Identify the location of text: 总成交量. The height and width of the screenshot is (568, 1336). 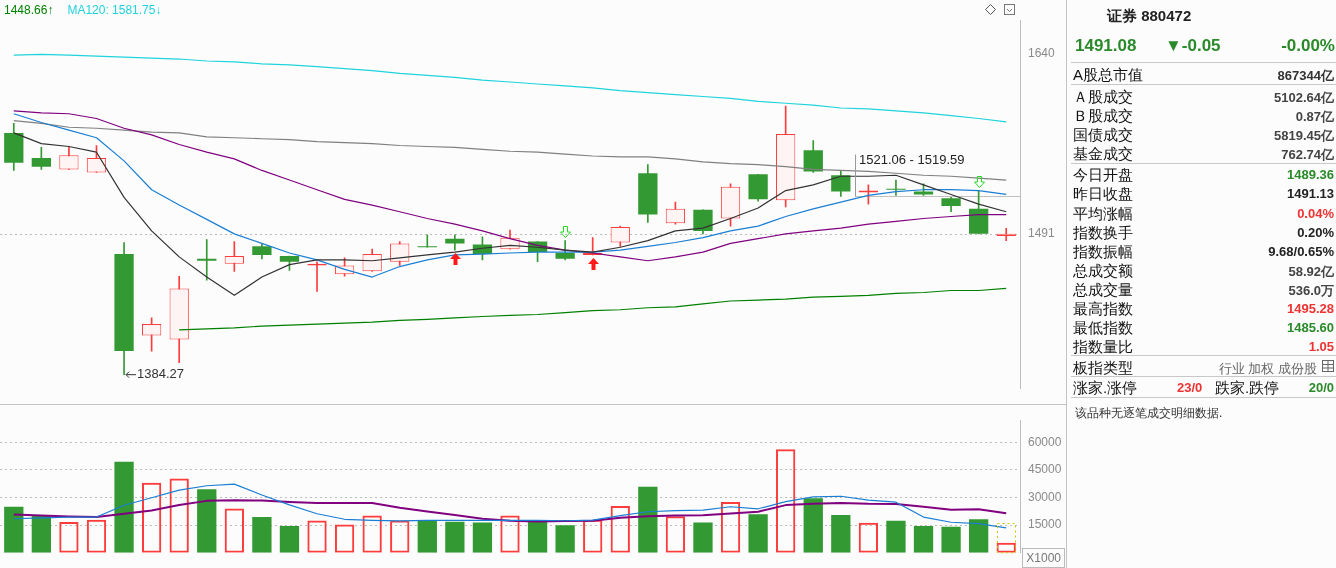
(1103, 290).